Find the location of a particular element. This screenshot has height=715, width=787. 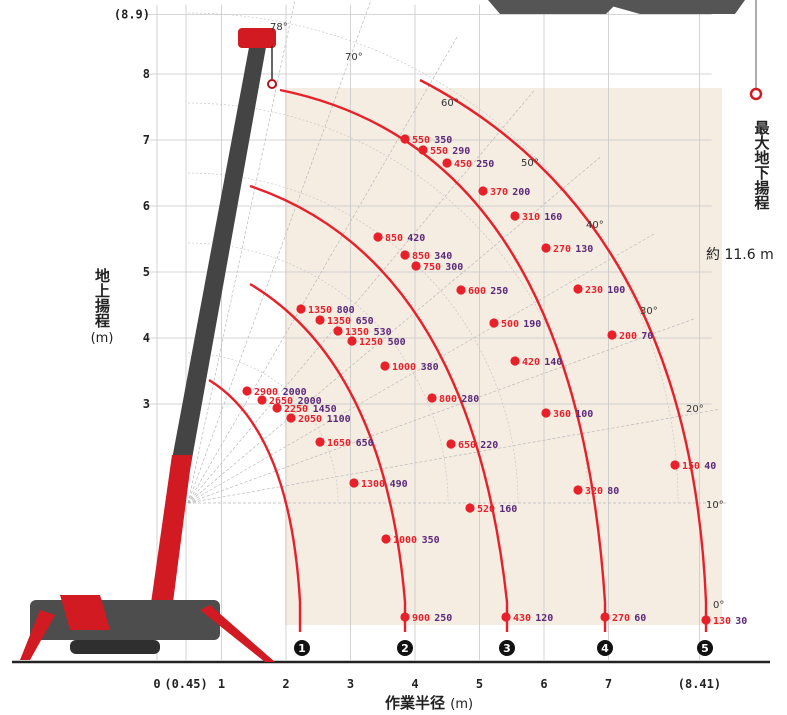

x-tick-label: (8.41) is located at coordinates (699, 684).